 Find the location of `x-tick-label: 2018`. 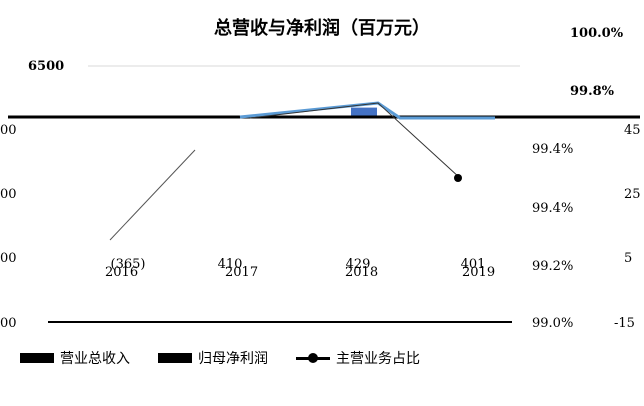

x-tick-label: 2018 is located at coordinates (361, 272).